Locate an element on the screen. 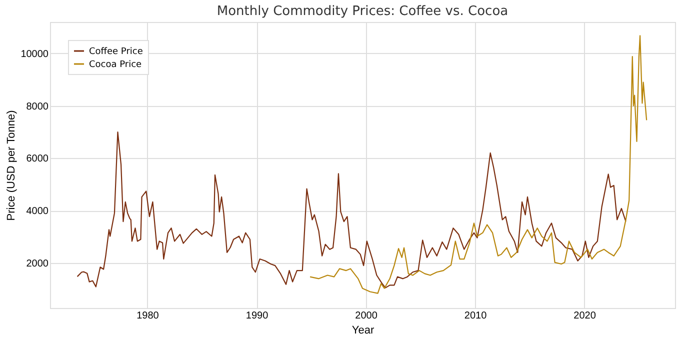 Image resolution: width=680 pixels, height=340 pixels. y-tick-label: 2000 is located at coordinates (37, 264).